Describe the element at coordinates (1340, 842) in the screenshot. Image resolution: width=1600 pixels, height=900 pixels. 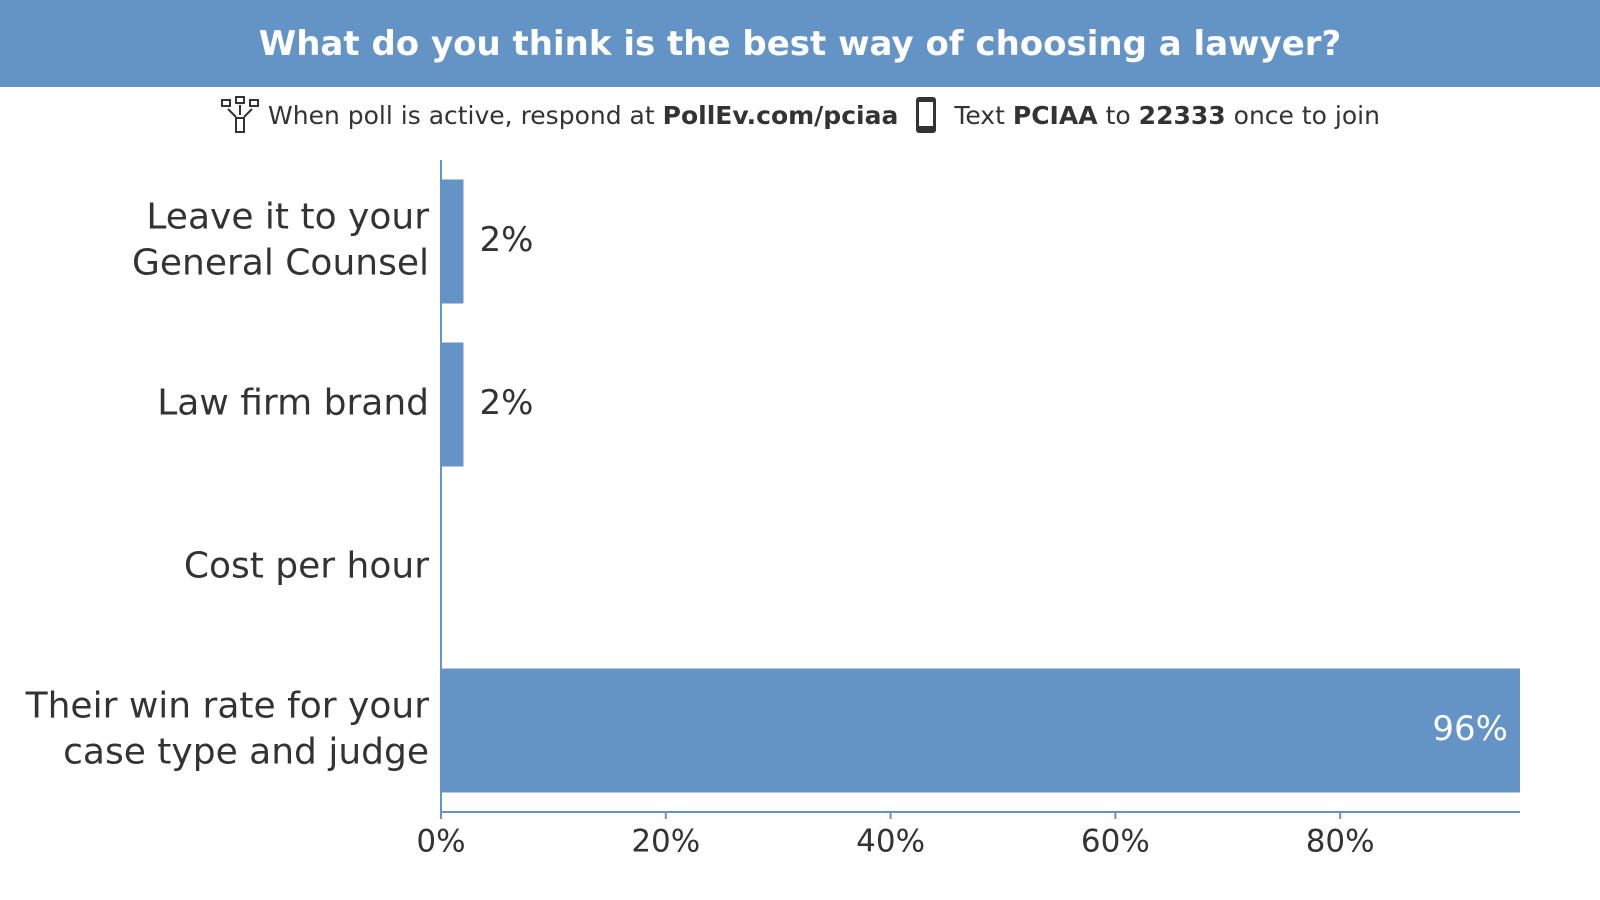
I see `x-tick-label: 80%` at that location.